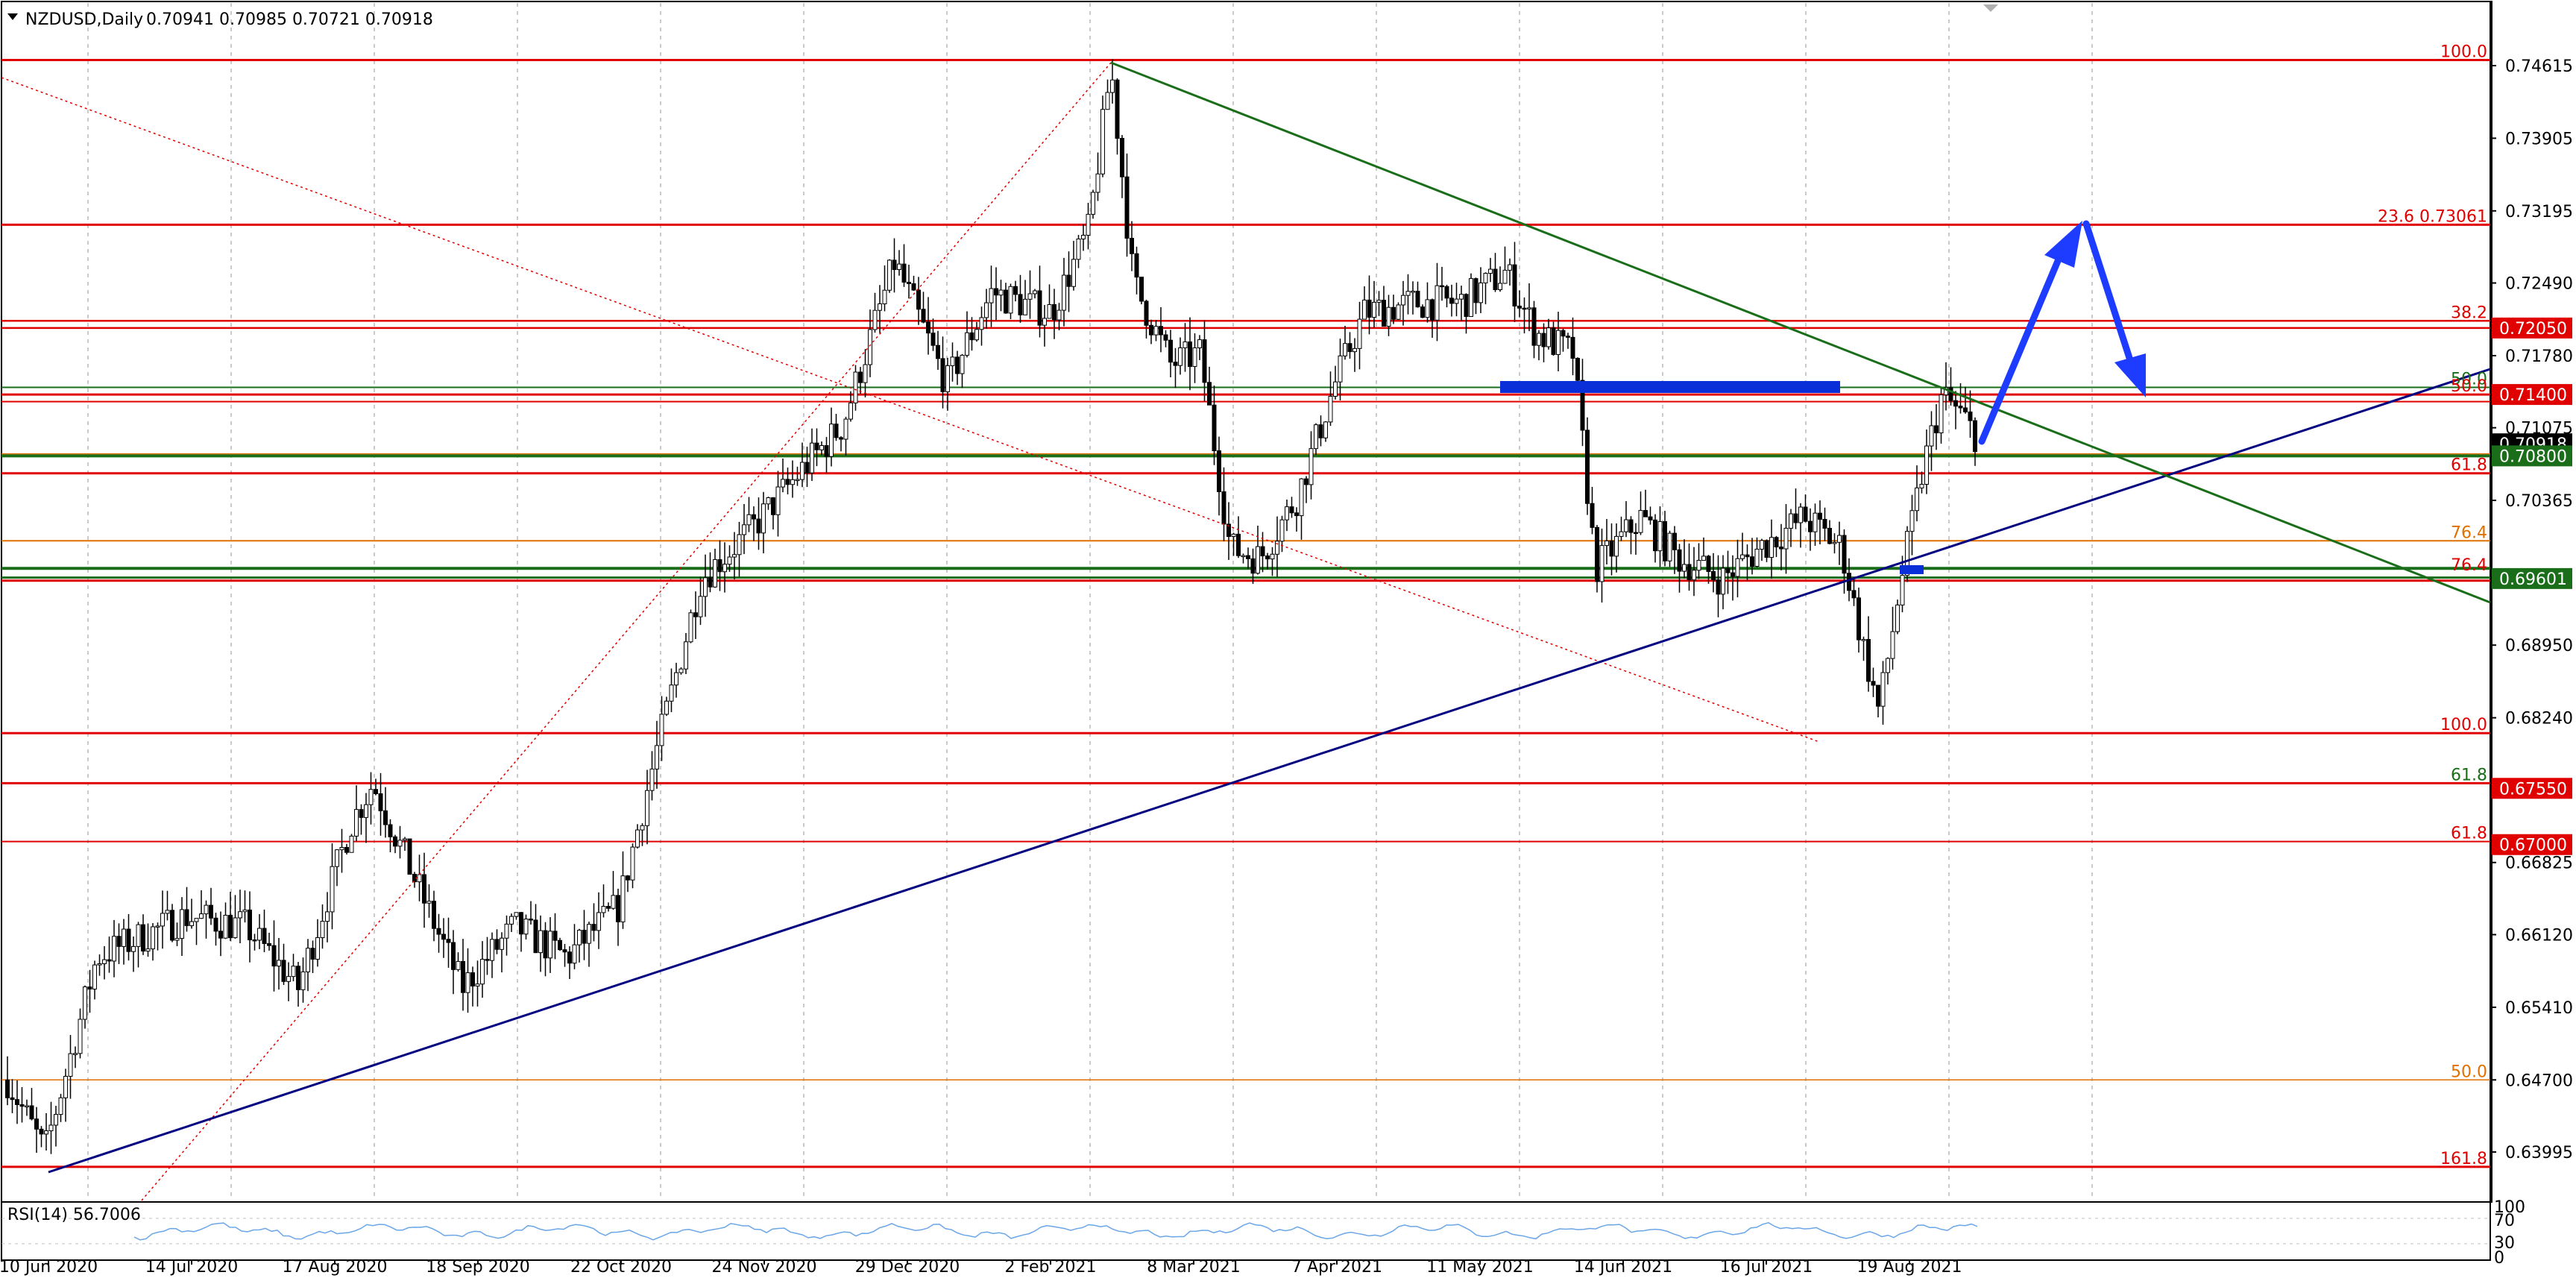 The width and height of the screenshot is (2576, 1281). Describe the element at coordinates (289, 19) in the screenshot. I see `ohlc-values: 0.70941 0.70985 0.70721 0.70918` at that location.